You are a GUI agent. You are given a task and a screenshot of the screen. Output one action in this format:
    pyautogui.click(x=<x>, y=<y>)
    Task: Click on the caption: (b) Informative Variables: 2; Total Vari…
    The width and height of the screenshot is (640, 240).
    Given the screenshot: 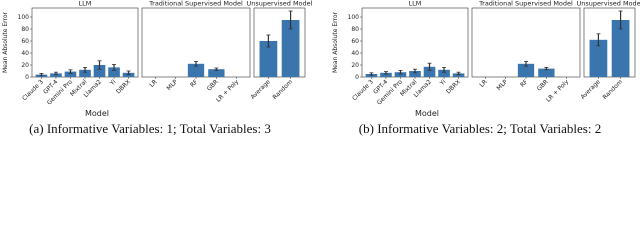 What is the action you would take?
    pyautogui.click(x=480, y=128)
    